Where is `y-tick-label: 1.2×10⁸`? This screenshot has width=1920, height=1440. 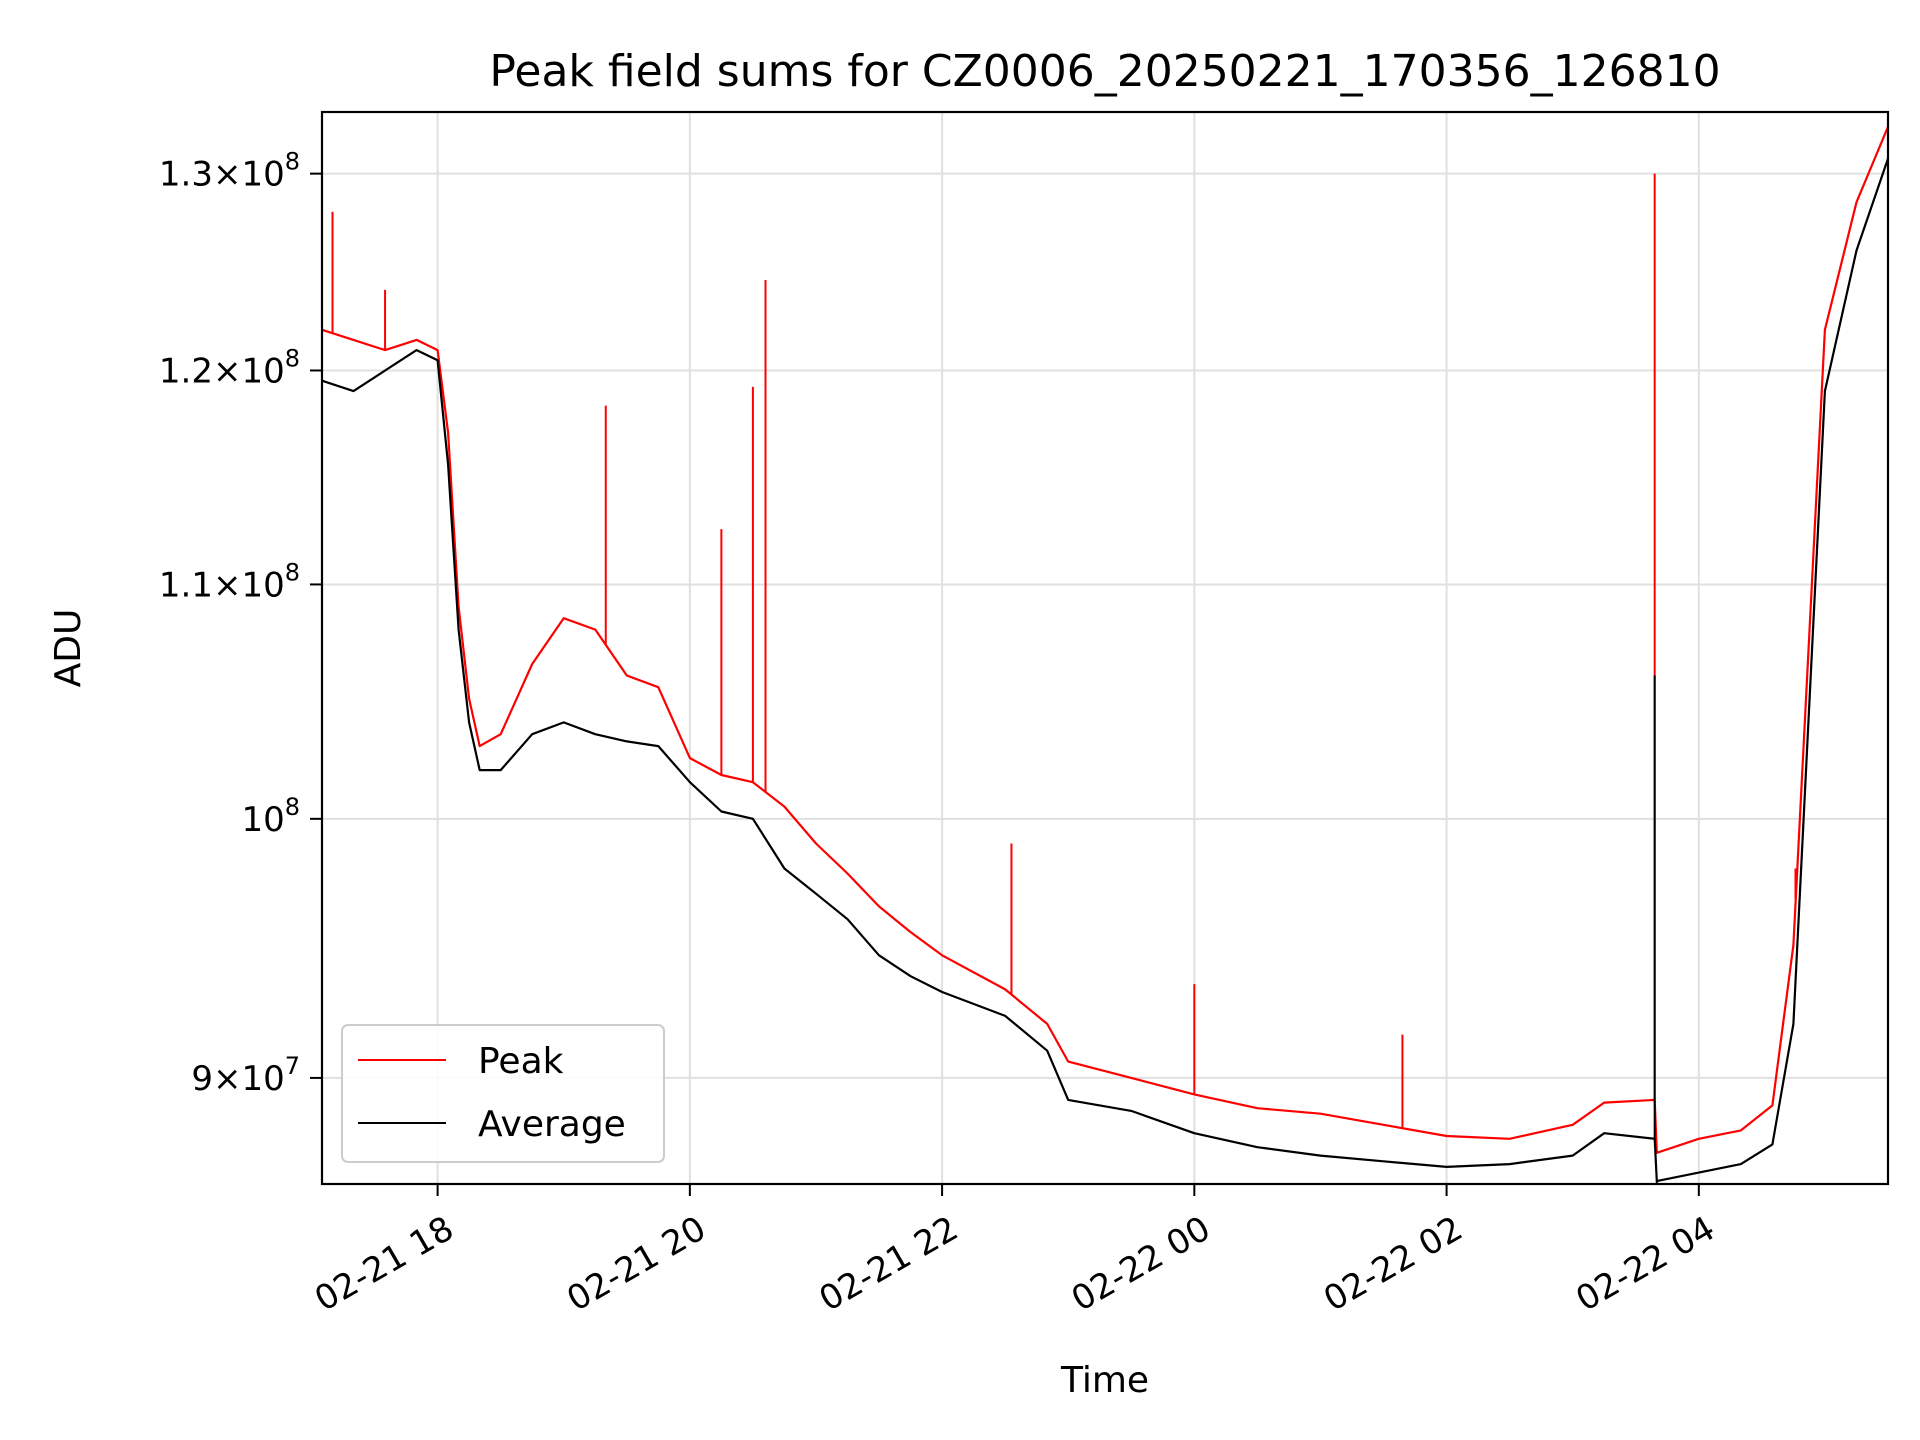 y-tick-label: 1.2×10⁸ is located at coordinates (229, 367).